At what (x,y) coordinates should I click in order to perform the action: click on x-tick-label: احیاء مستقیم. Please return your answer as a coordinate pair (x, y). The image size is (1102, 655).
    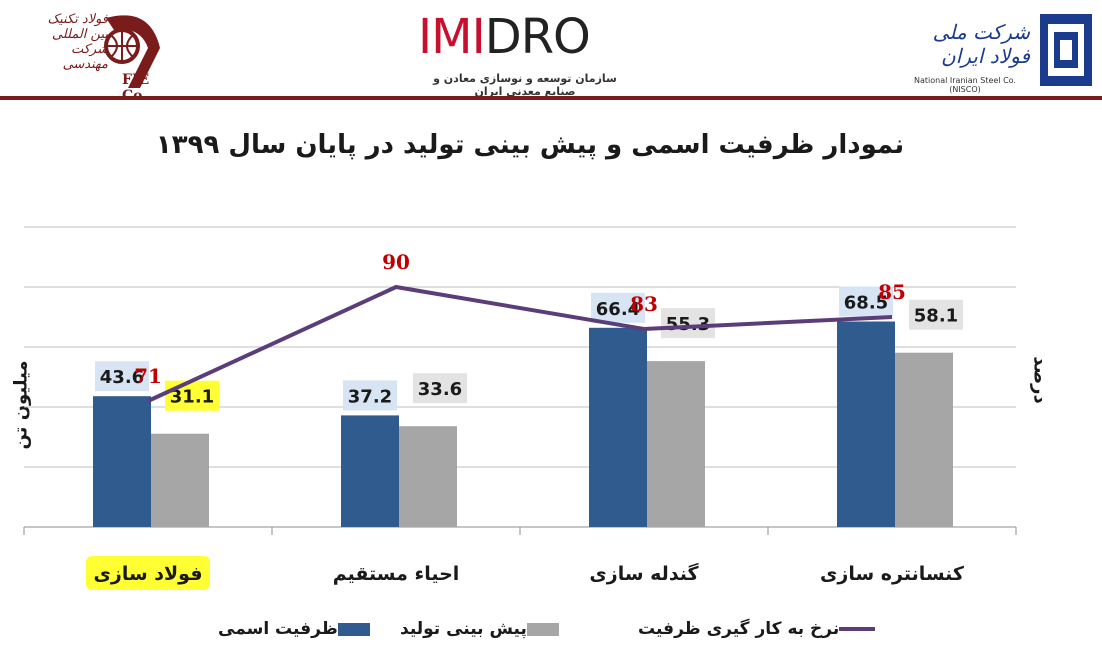
    Looking at the image, I should click on (396, 574).